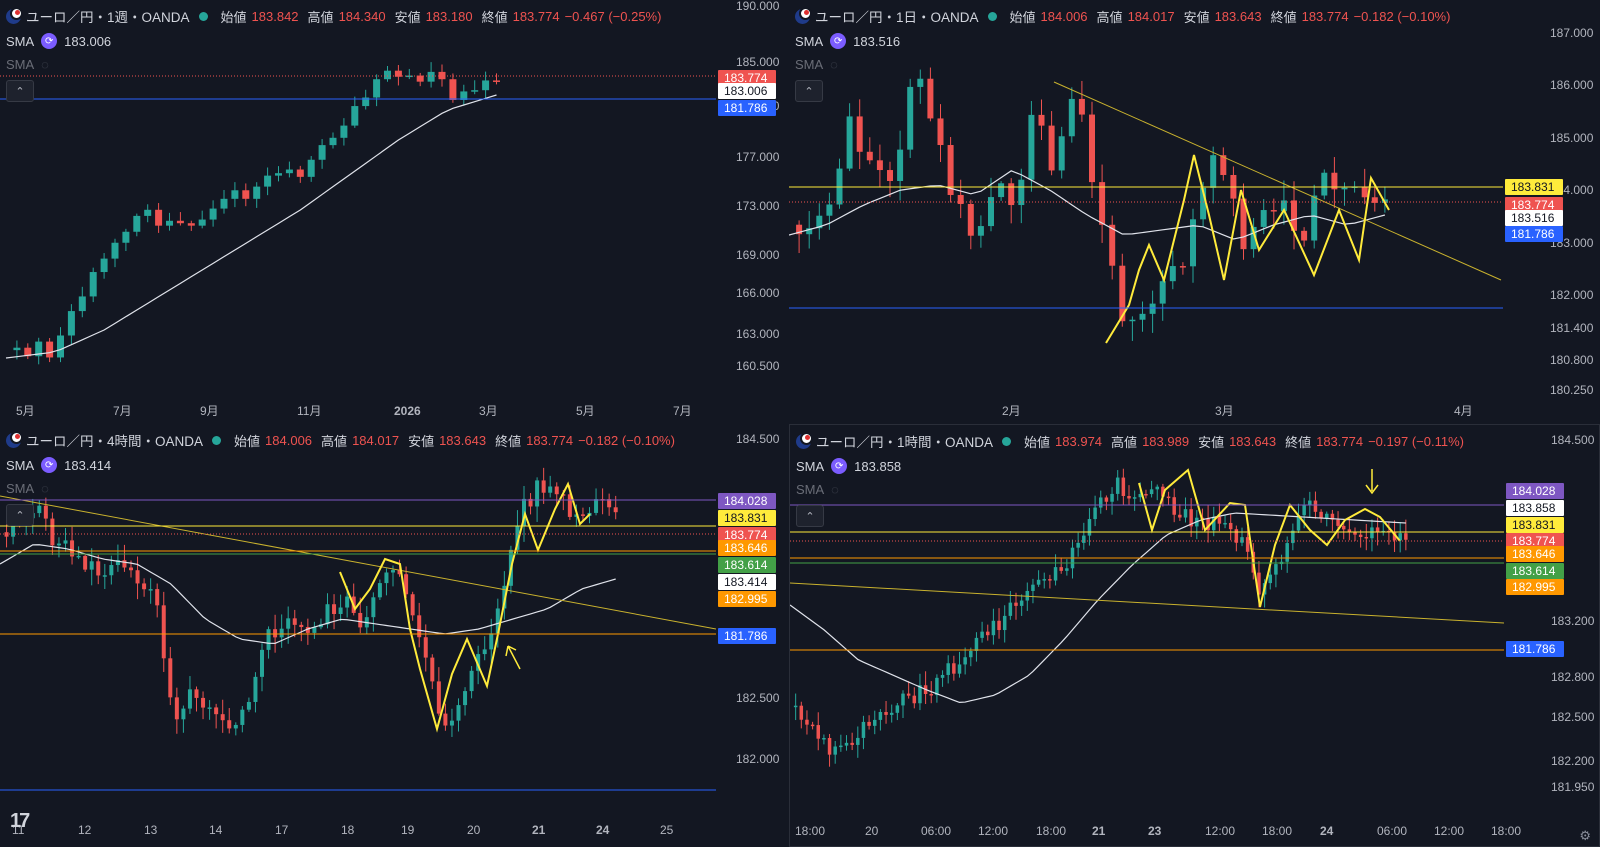 The width and height of the screenshot is (1600, 847). Describe the element at coordinates (1416, 441) in the screenshot. I see `change-value: −0.197 (−0.11%)` at that location.